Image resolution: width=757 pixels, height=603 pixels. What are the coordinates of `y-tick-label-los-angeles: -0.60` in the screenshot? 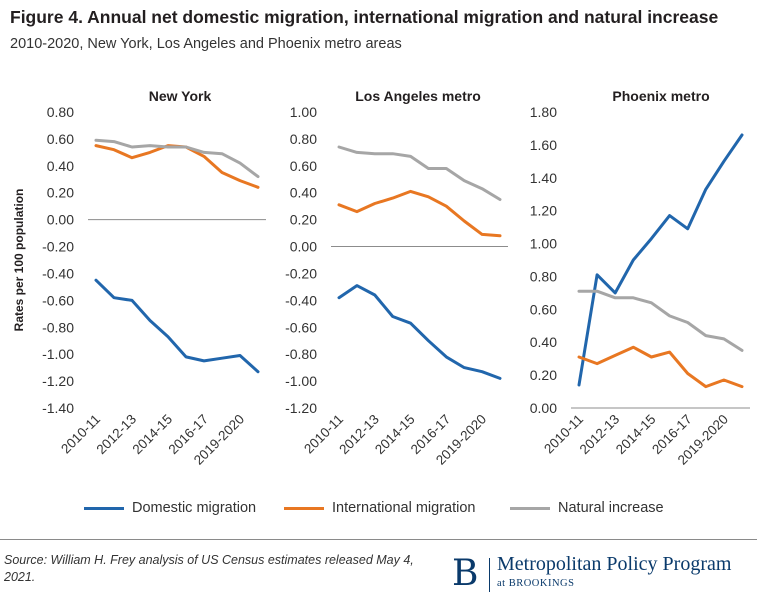 It's located at (301, 327).